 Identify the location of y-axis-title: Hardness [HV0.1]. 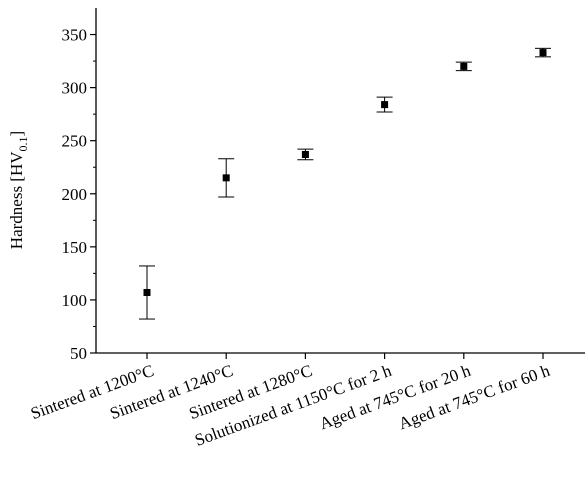
(18, 190).